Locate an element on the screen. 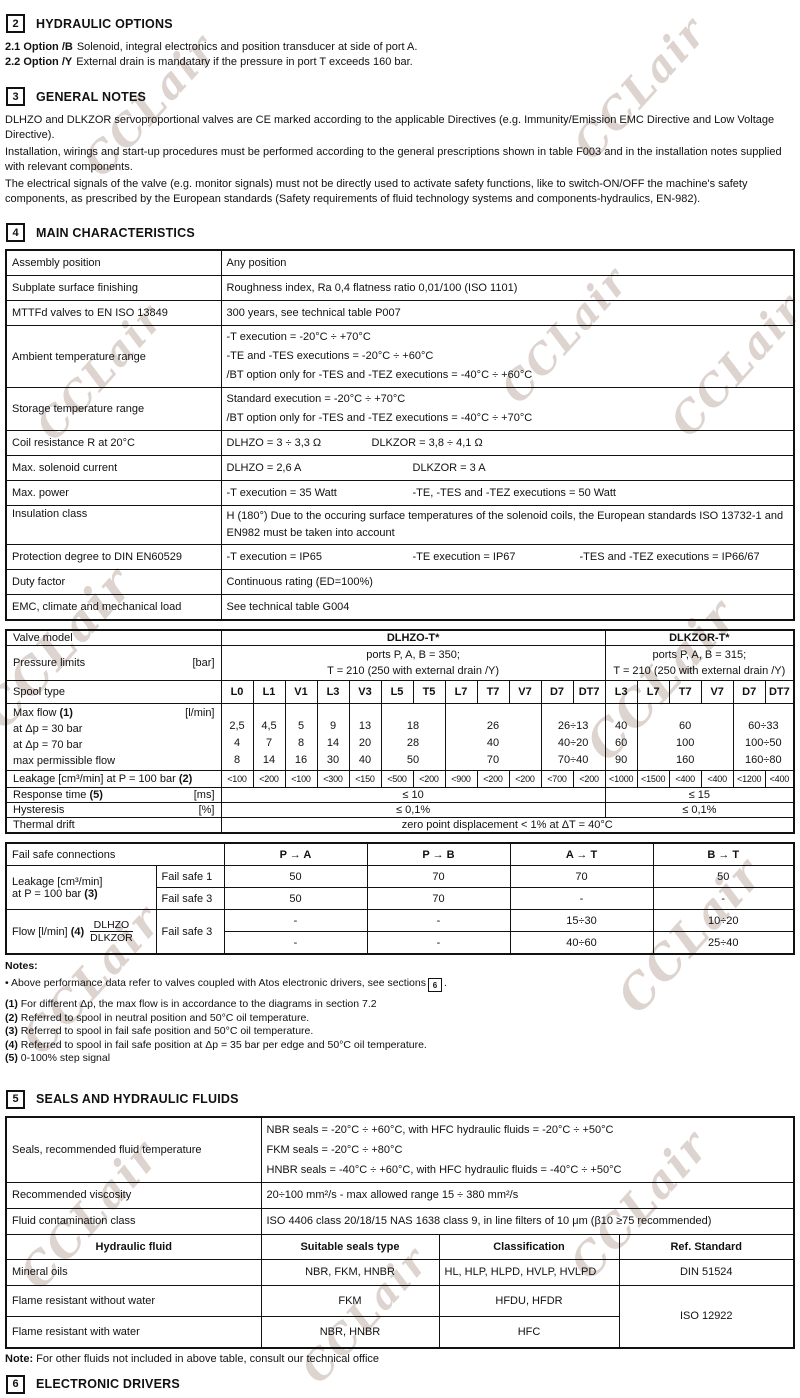  valve-models-fraction: DLHZO DLKZOR is located at coordinates (111, 931).